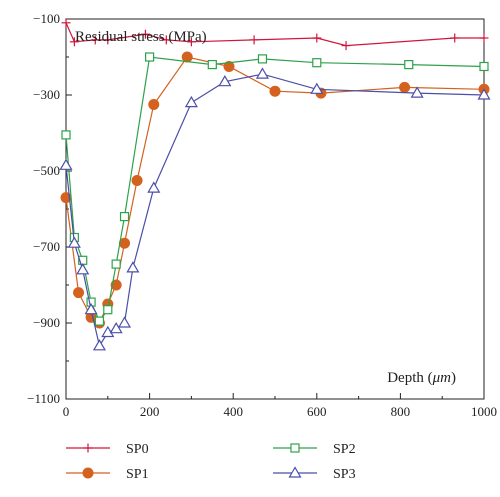  I want to click on x-axis-title: Depth (μm), so click(421, 378).